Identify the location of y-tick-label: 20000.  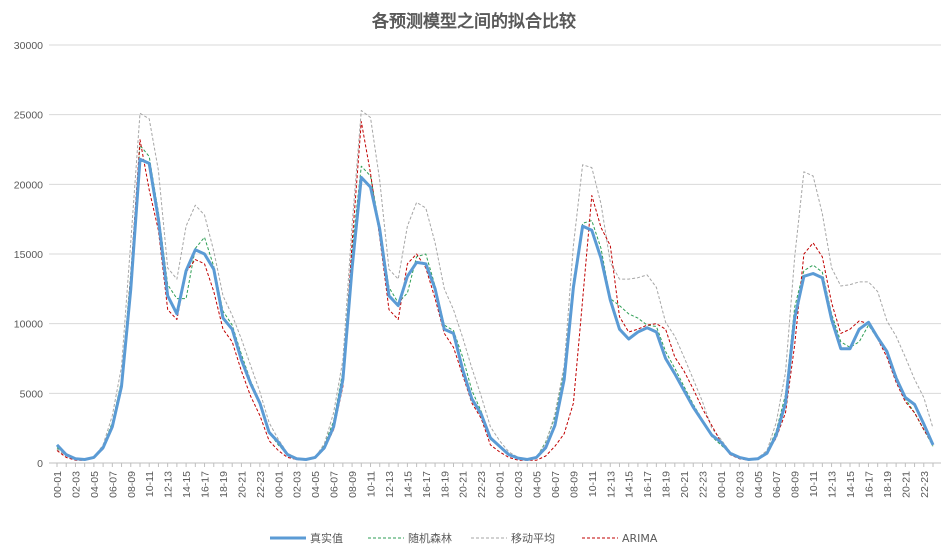
(28, 185).